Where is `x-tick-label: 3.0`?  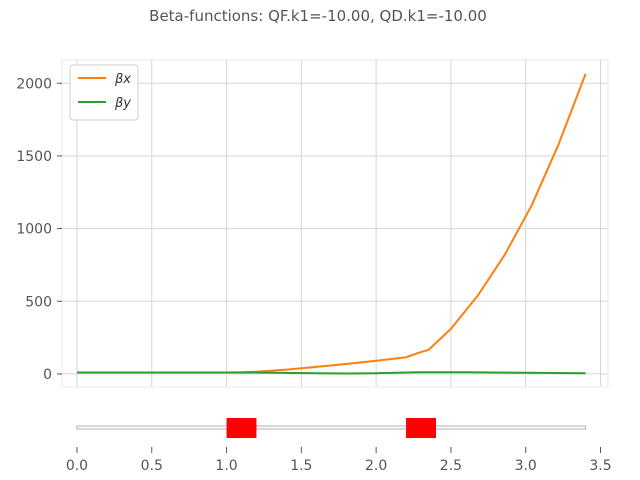
x-tick-label: 3.0 is located at coordinates (526, 466).